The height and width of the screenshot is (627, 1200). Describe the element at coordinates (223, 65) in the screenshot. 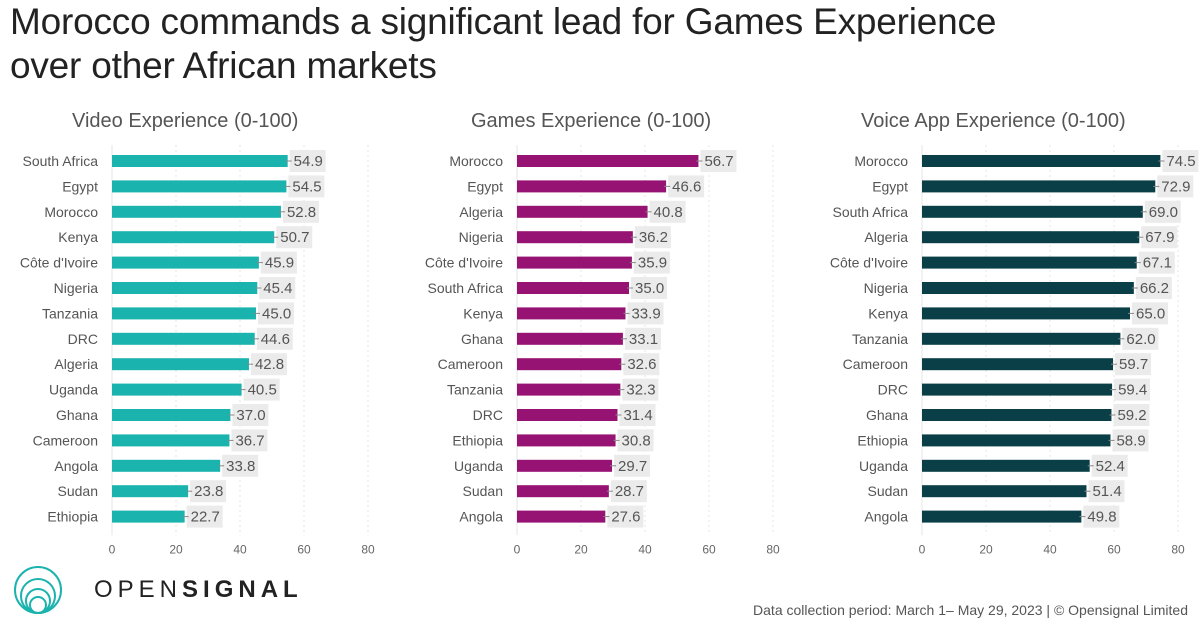

I see `title-line-2: over other African markets` at that location.